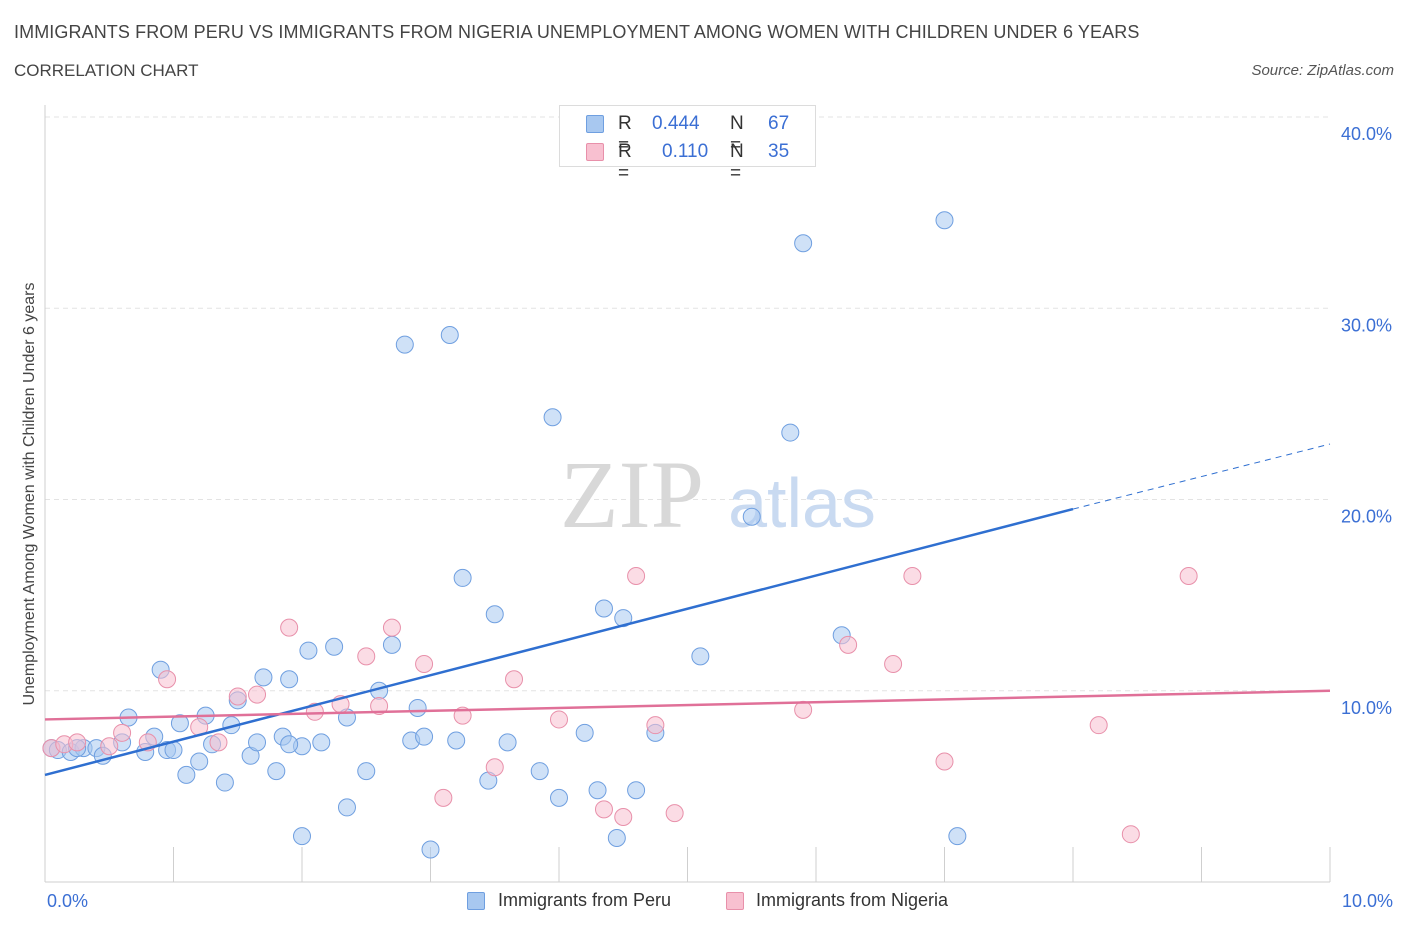 The image size is (1406, 930). I want to click on legend-r-value: 0.444, so click(676, 123).